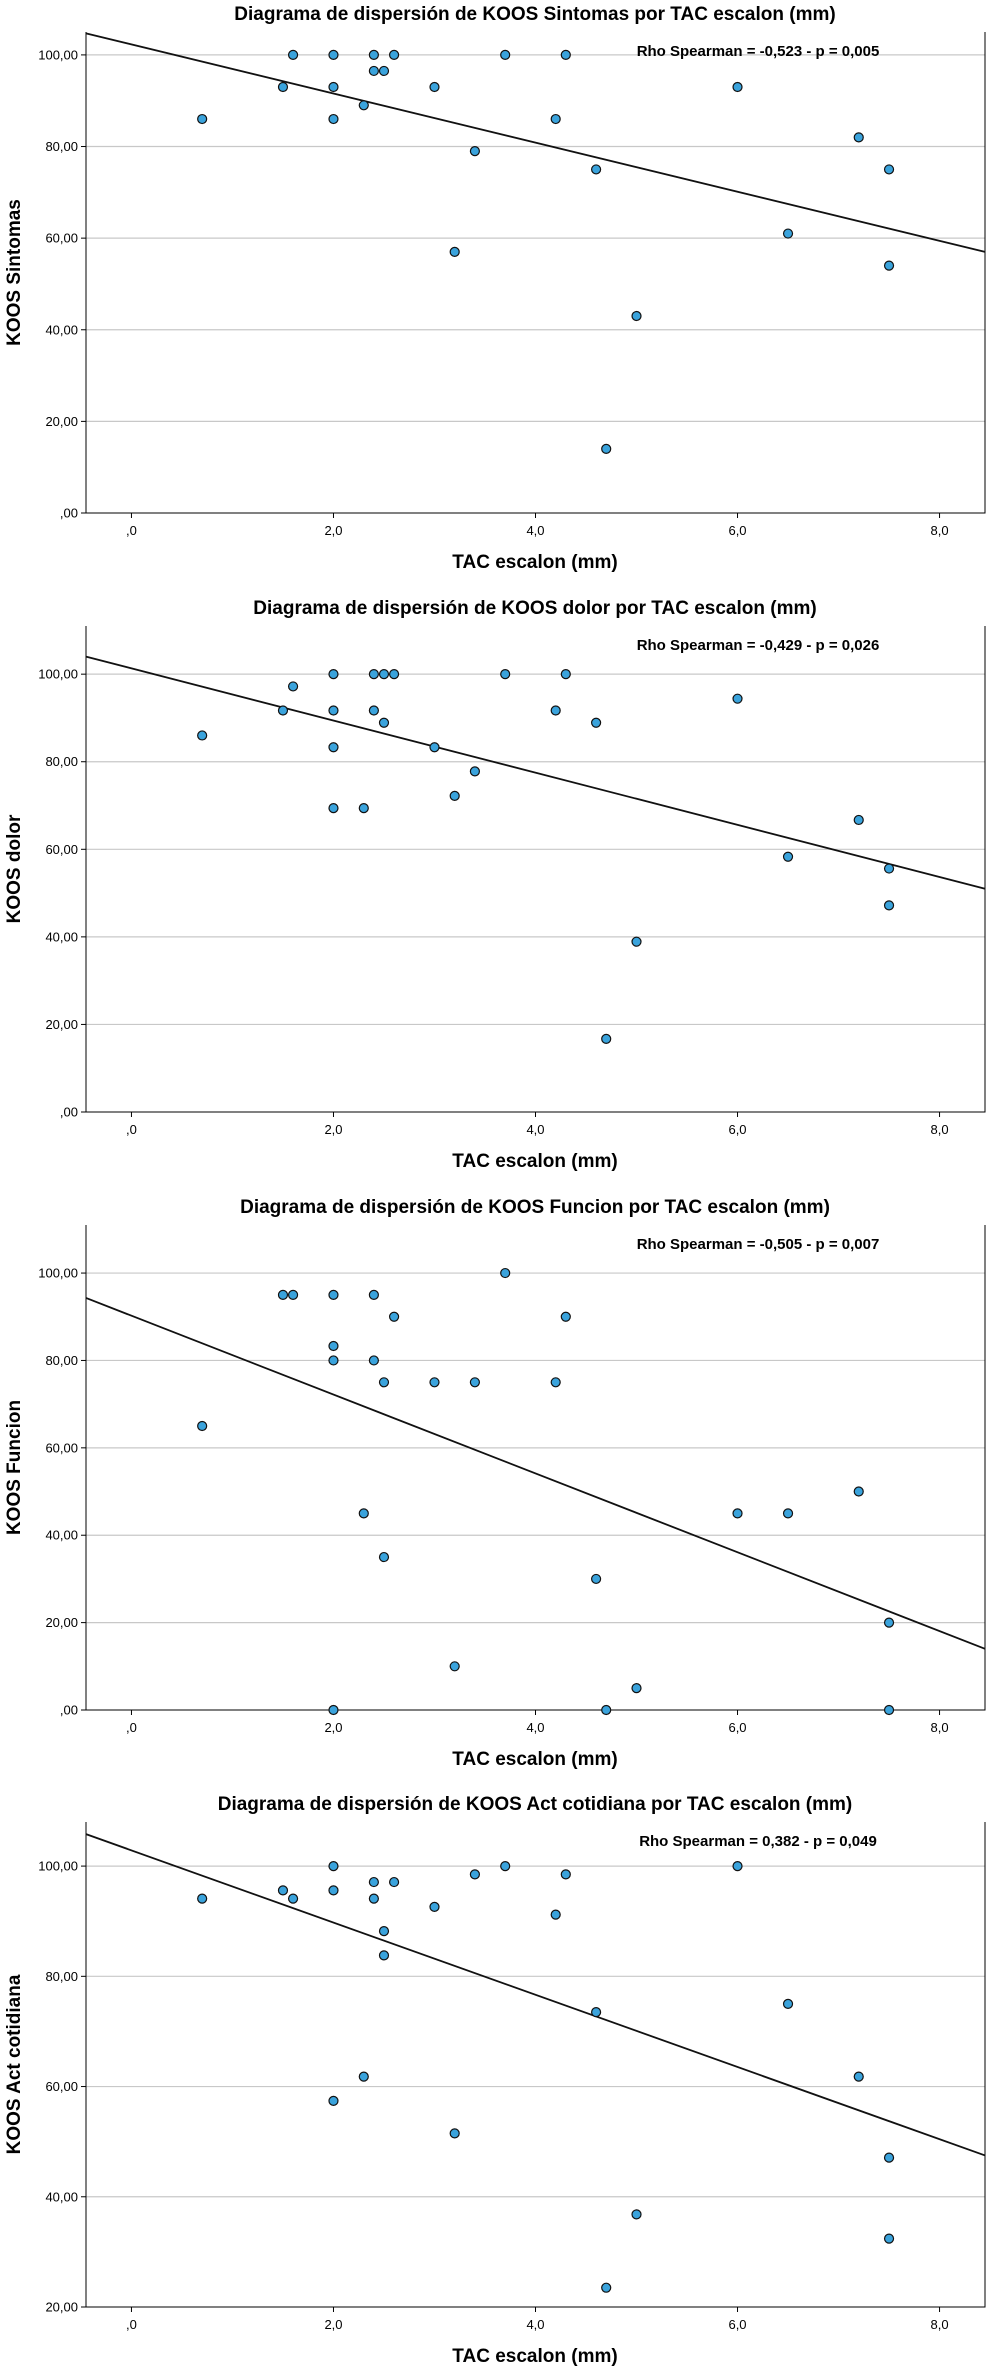 This screenshot has height=2367, width=990. Describe the element at coordinates (333, 1727) in the screenshot. I see `x-tick-label: 2,0` at that location.